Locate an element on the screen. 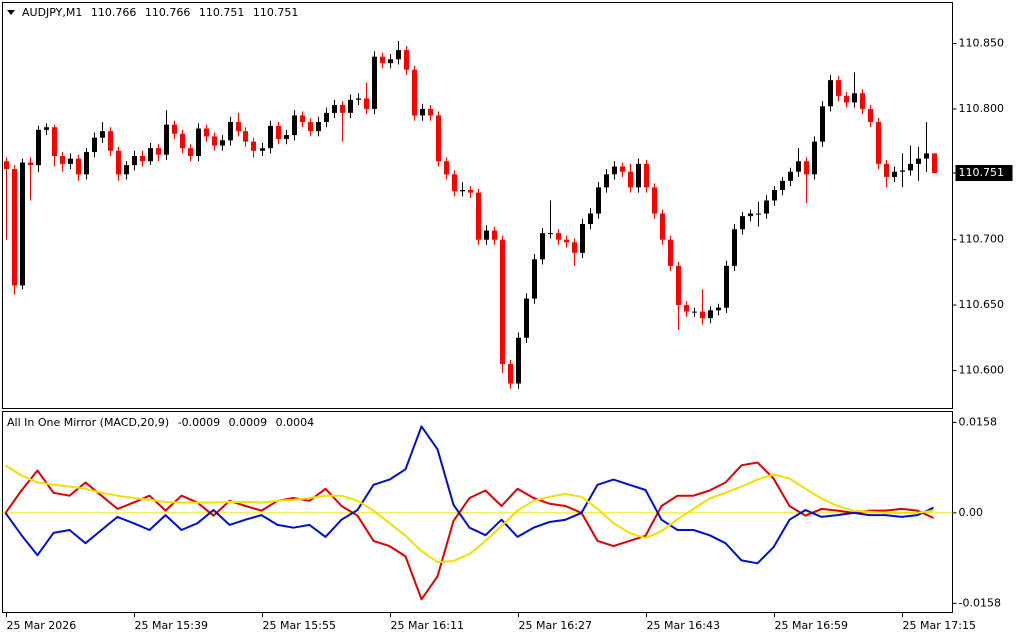 Image resolution: width=1024 pixels, height=640 pixels. header-open: 110.766 is located at coordinates (114, 12).